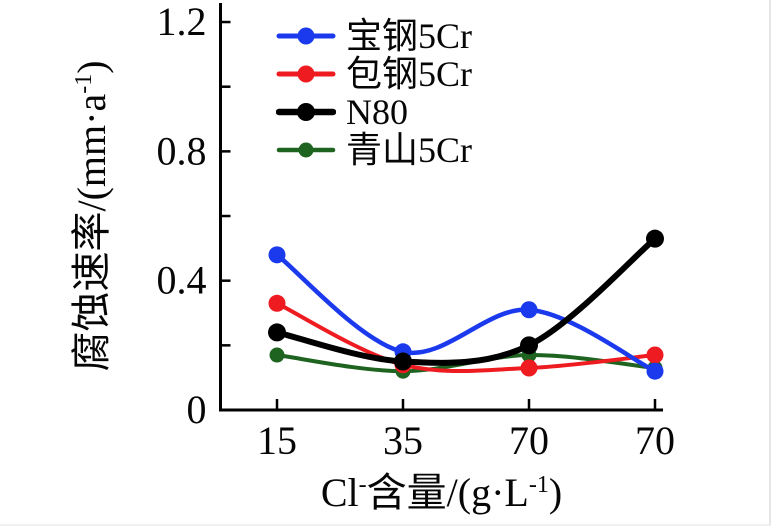 This screenshot has height=526, width=771. What do you see at coordinates (409, 74) in the screenshot?
I see `legend-label: 包钢5Cr` at bounding box center [409, 74].